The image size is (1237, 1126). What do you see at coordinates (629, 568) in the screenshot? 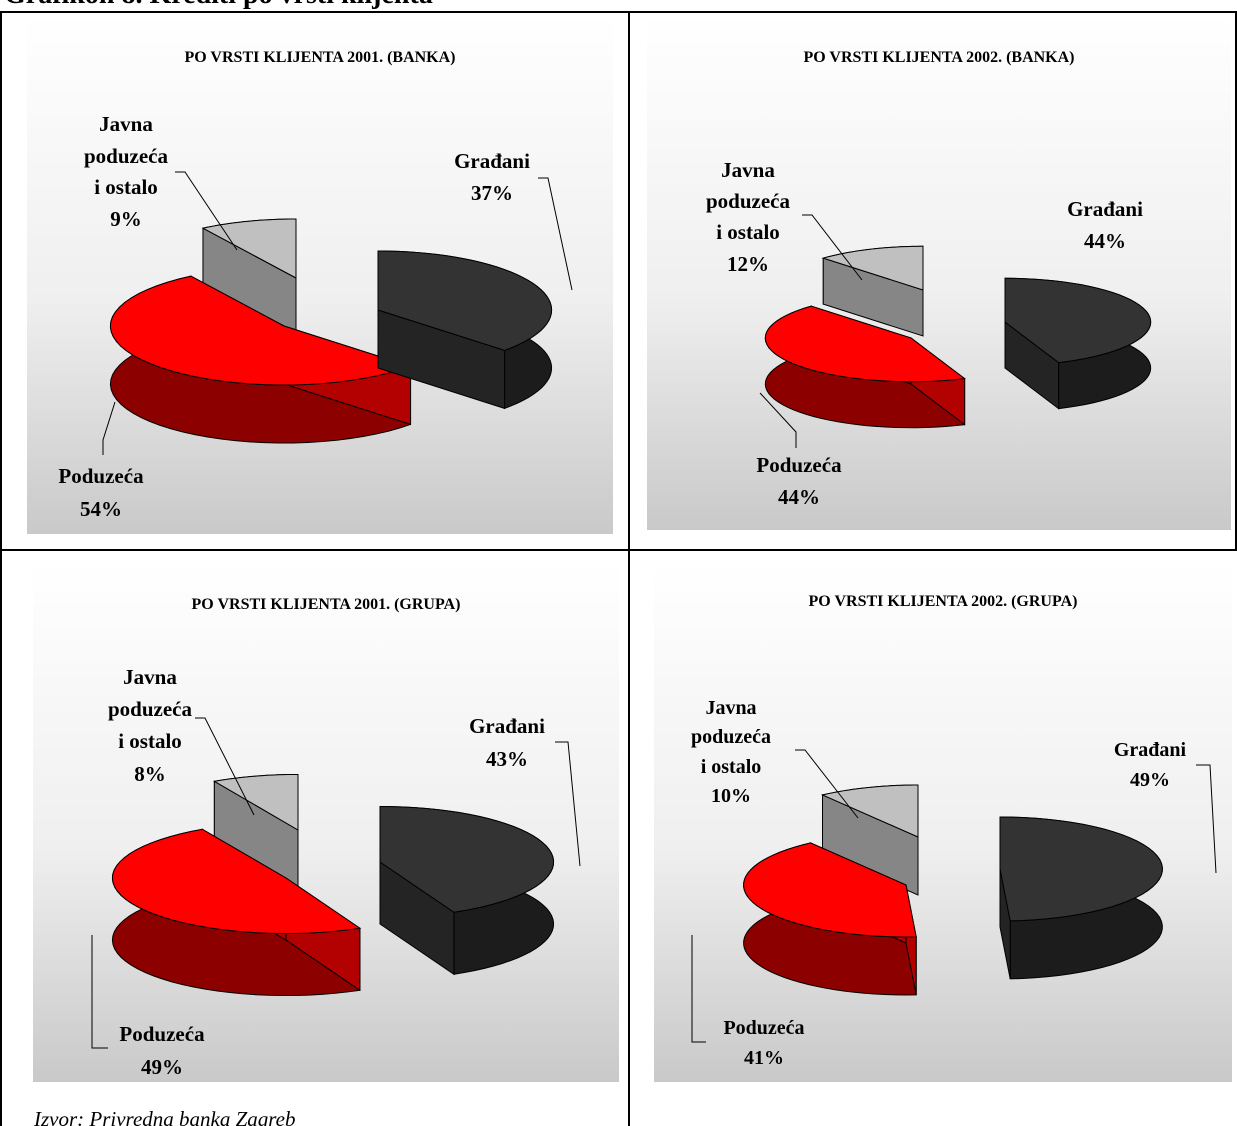
I see `grid-line-center` at bounding box center [629, 568].